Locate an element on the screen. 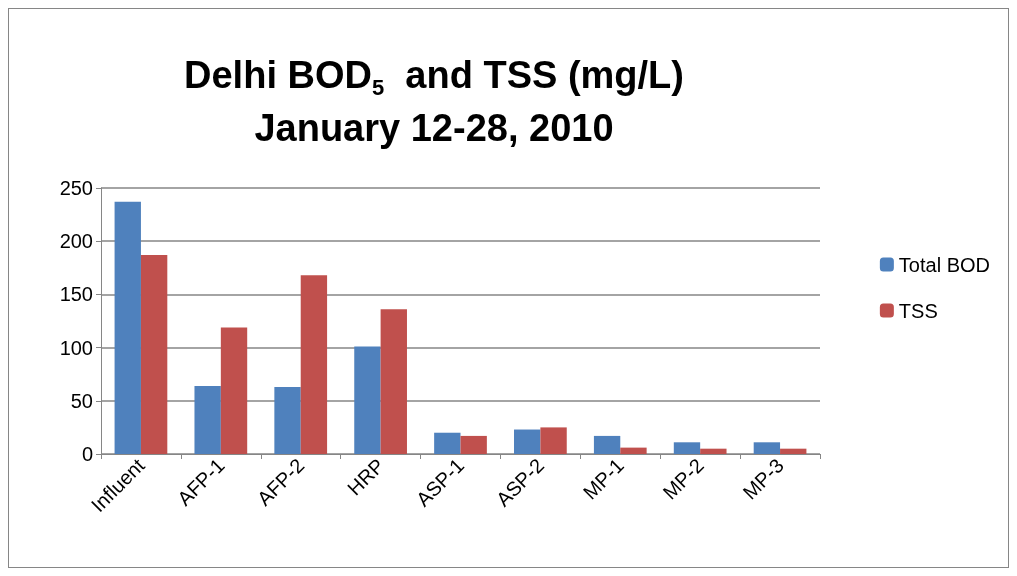 This screenshot has width=1017, height=576. y-tick-label: 200 is located at coordinates (76, 241).